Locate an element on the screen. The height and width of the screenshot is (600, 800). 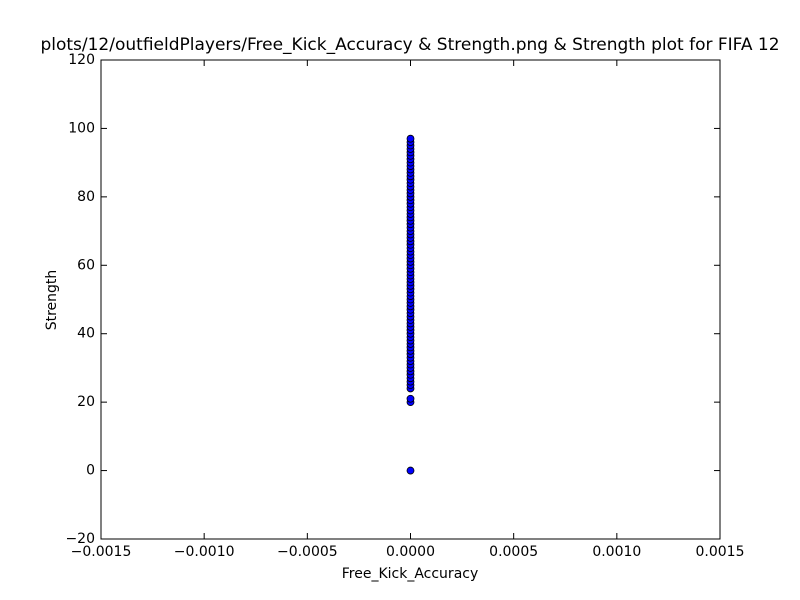
y-tick-label: 40 is located at coordinates (86, 334).